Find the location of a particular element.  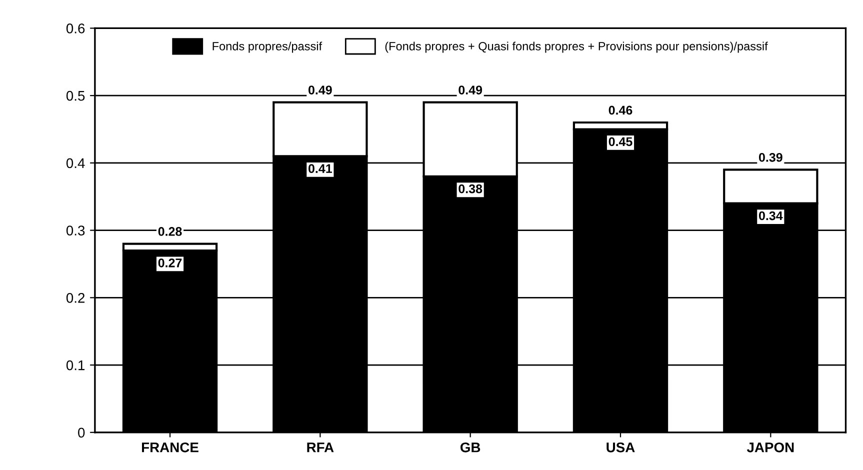

x-tick-label: FRANCE is located at coordinates (170, 447).